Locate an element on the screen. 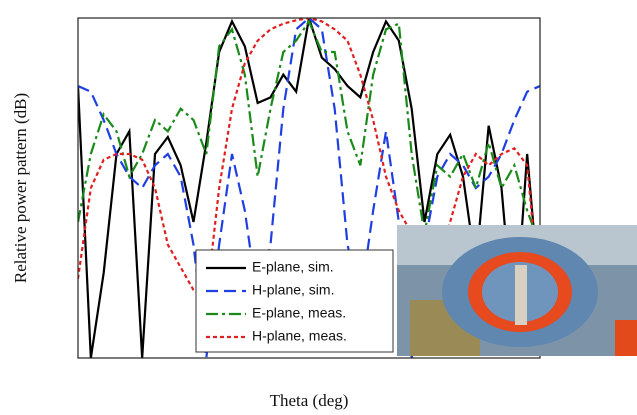 The image size is (637, 415). y-axis-label: Relative power pattern (dB) is located at coordinates (20, 188).